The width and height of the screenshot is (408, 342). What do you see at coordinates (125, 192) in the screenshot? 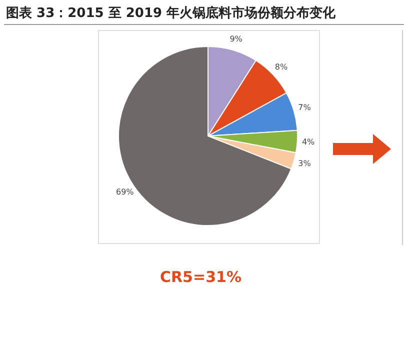
I see `data-label: 69%` at bounding box center [125, 192].